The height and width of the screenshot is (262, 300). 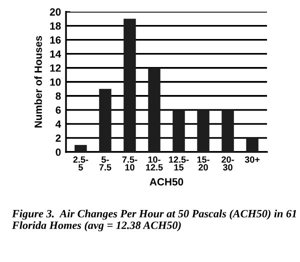 I want to click on x-axis-title: ACH50, so click(x=167, y=182).